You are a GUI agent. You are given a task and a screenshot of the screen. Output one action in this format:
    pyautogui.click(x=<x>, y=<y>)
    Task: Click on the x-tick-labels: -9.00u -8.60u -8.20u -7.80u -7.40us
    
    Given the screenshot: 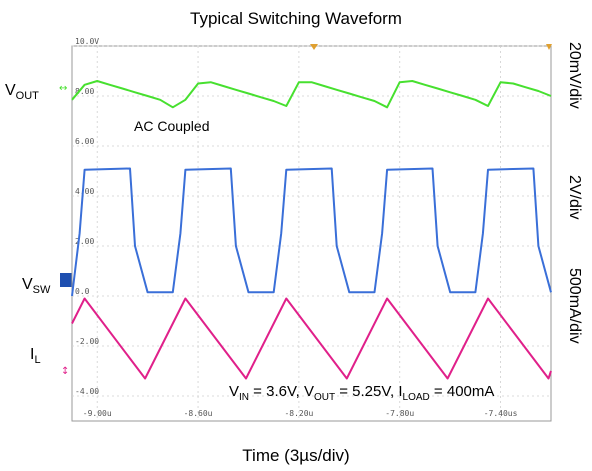 What is the action you would take?
    pyautogui.click(x=300, y=413)
    